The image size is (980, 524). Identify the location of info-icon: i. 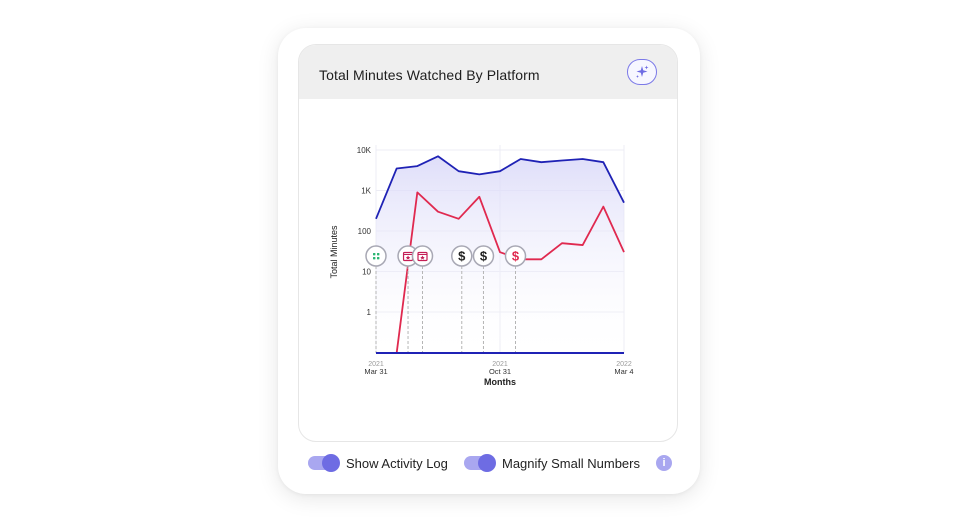
(664, 463).